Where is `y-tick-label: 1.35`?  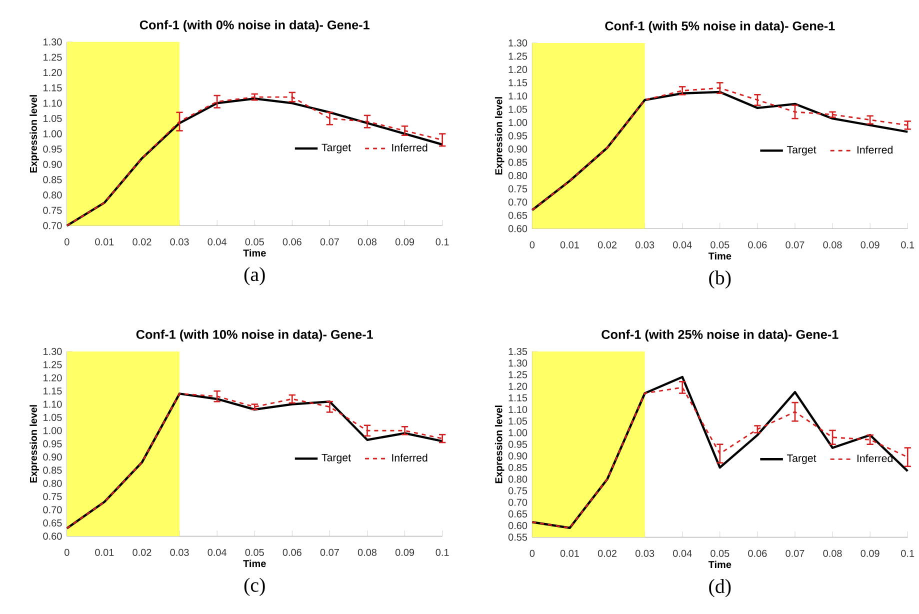
y-tick-label: 1.35 is located at coordinates (518, 351).